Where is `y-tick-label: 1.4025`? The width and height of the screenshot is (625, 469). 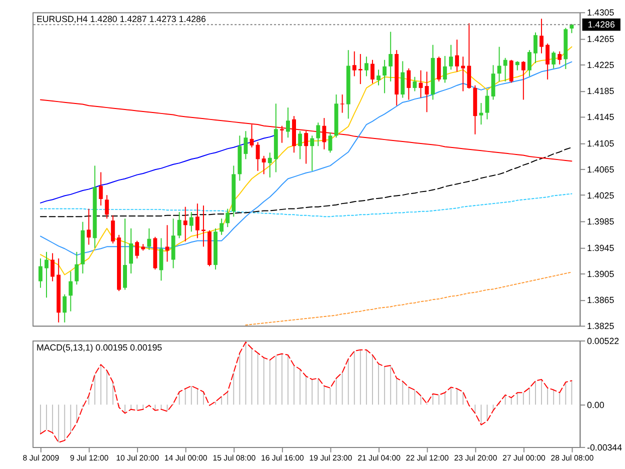 y-tick-label: 1.4025 is located at coordinates (600, 195).